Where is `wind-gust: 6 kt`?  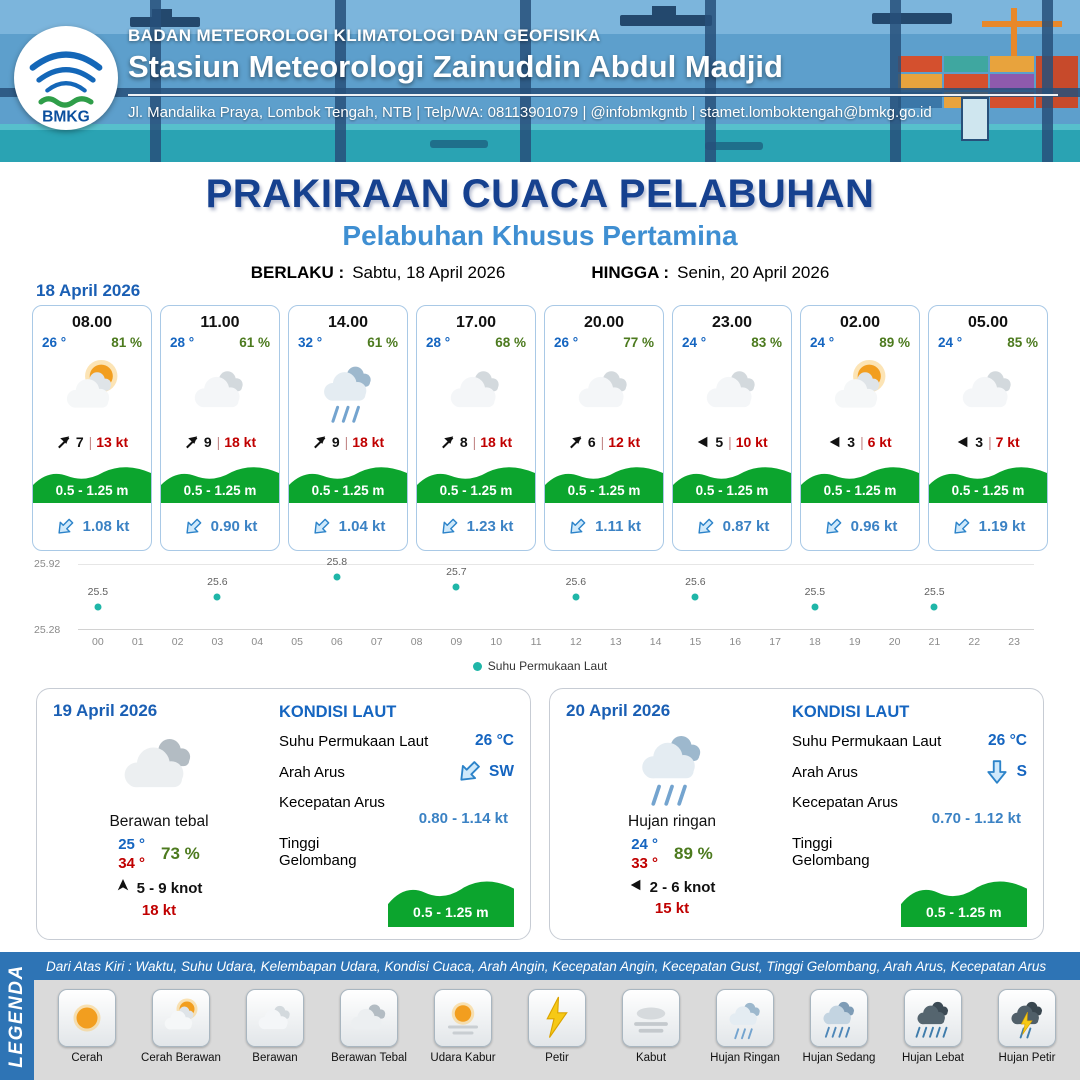 wind-gust: 6 kt is located at coordinates (876, 442).